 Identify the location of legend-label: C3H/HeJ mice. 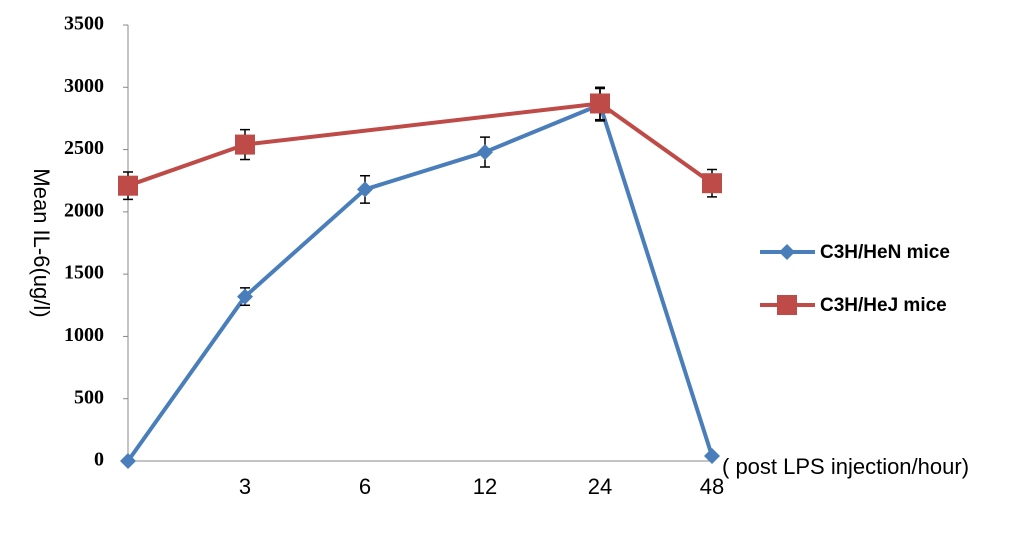
(883, 305).